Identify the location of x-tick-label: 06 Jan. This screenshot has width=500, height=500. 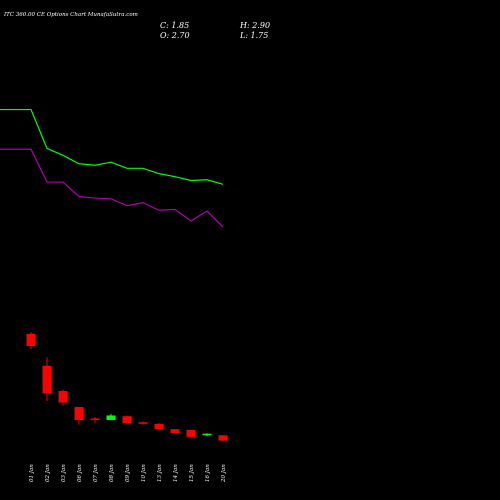
(80, 473).